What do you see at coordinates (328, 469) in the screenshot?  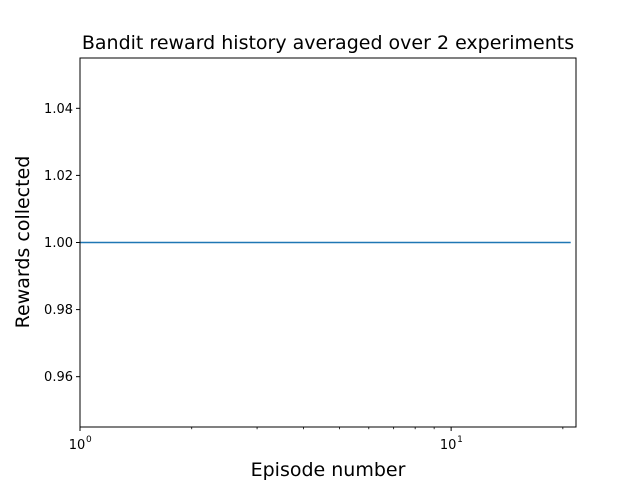 I see `x-axis-label: Episode number` at bounding box center [328, 469].